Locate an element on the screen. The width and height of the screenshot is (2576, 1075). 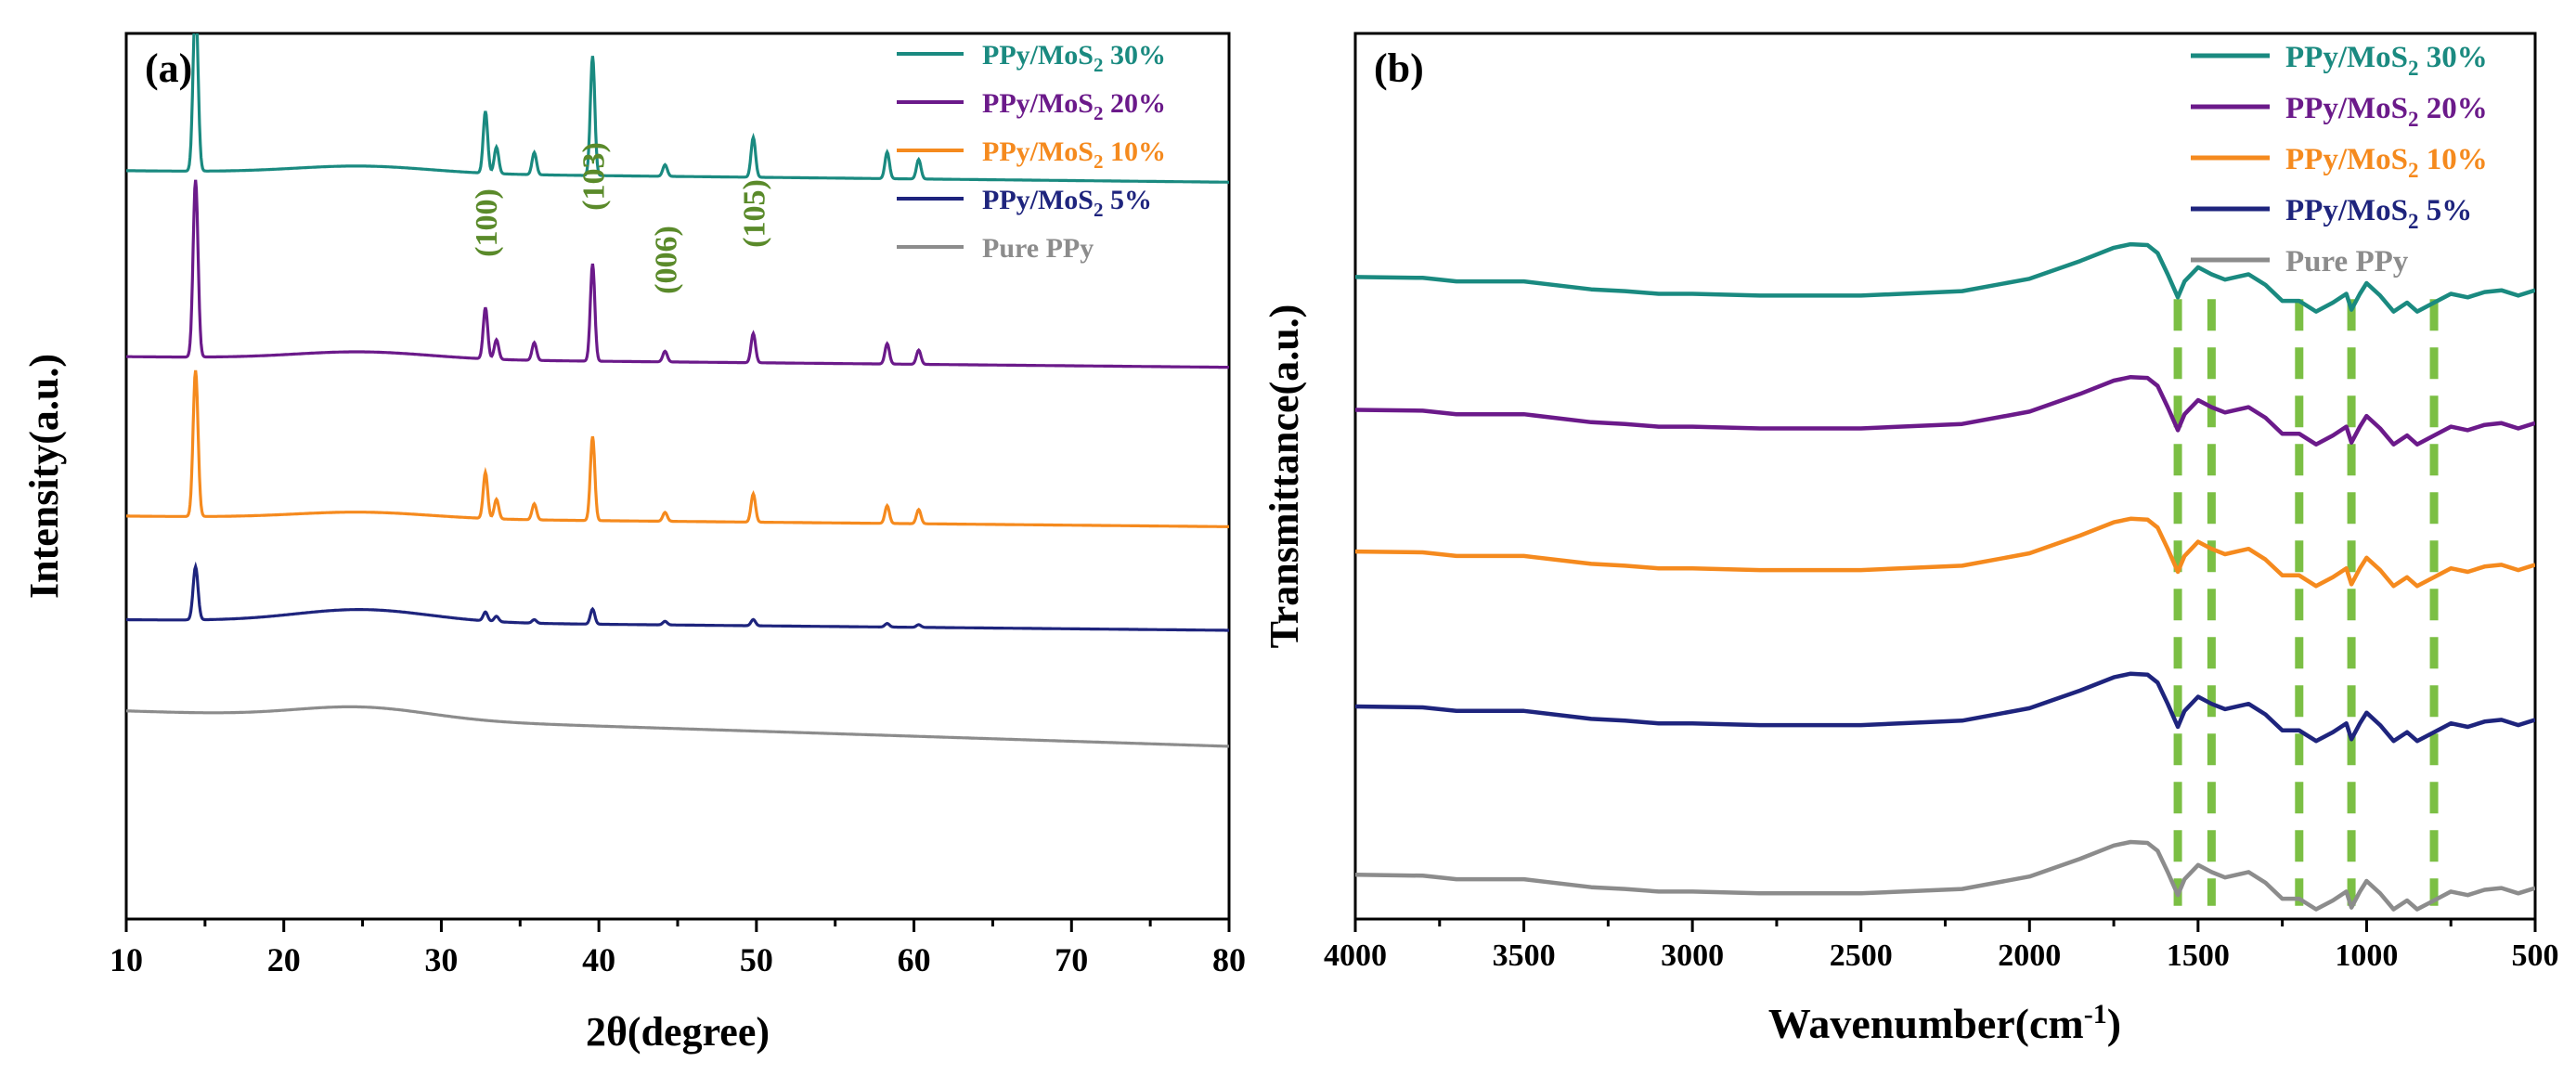
x-tick-label-b-7: 500 is located at coordinates (2535, 956).